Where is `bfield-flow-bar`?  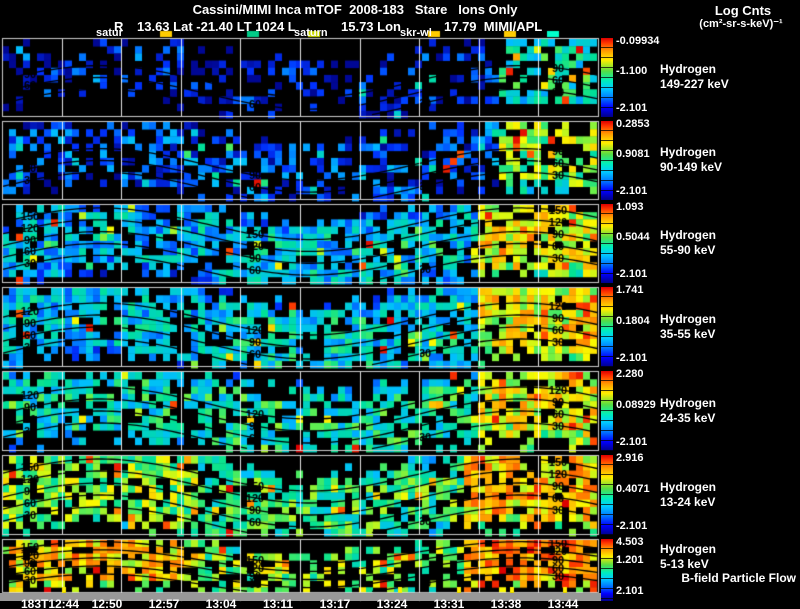 bfield-flow-bar is located at coordinates (300, 597).